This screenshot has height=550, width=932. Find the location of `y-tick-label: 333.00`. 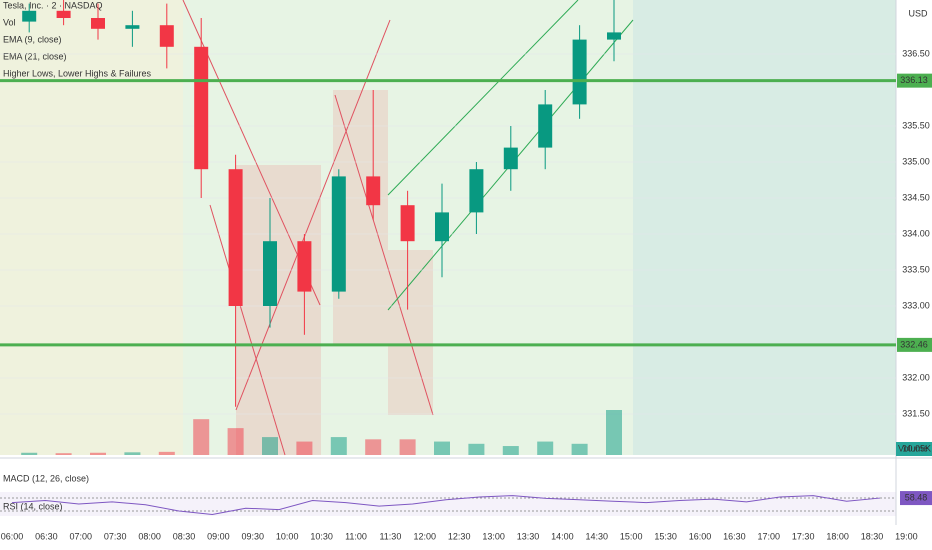

y-tick-label: 333.00 is located at coordinates (916, 305).